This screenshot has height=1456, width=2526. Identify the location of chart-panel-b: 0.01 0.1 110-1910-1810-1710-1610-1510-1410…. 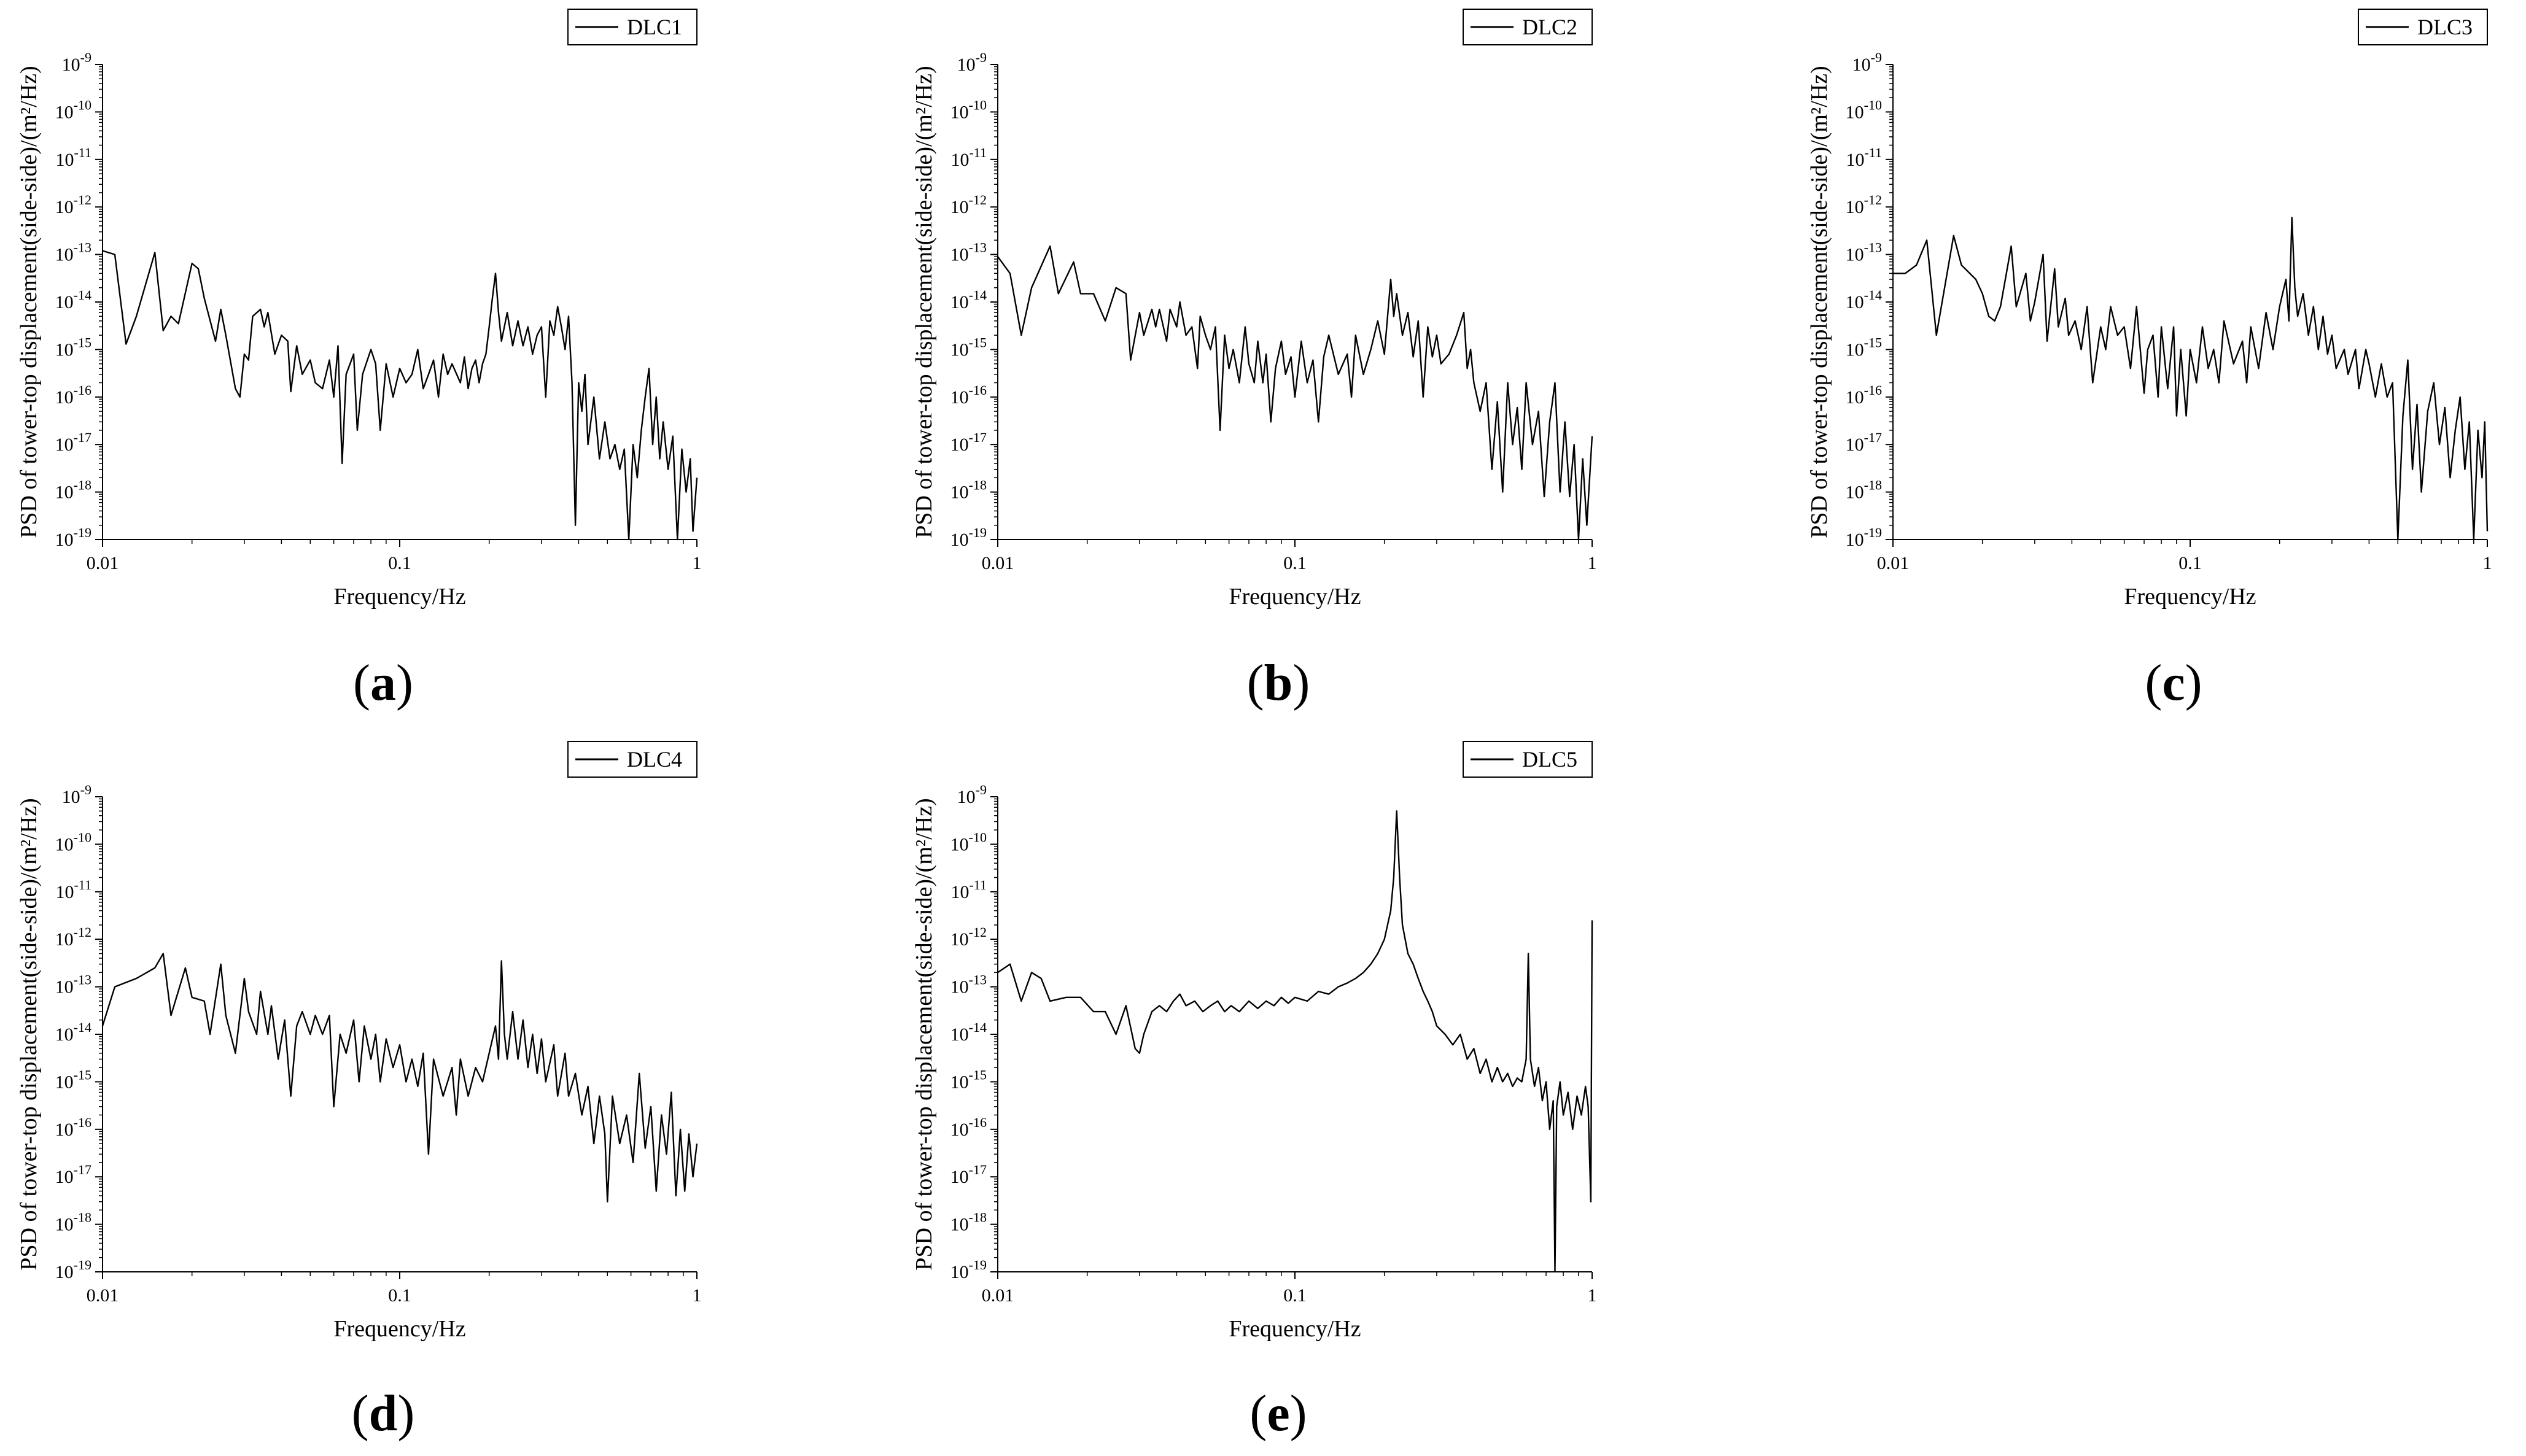
(1254, 360).